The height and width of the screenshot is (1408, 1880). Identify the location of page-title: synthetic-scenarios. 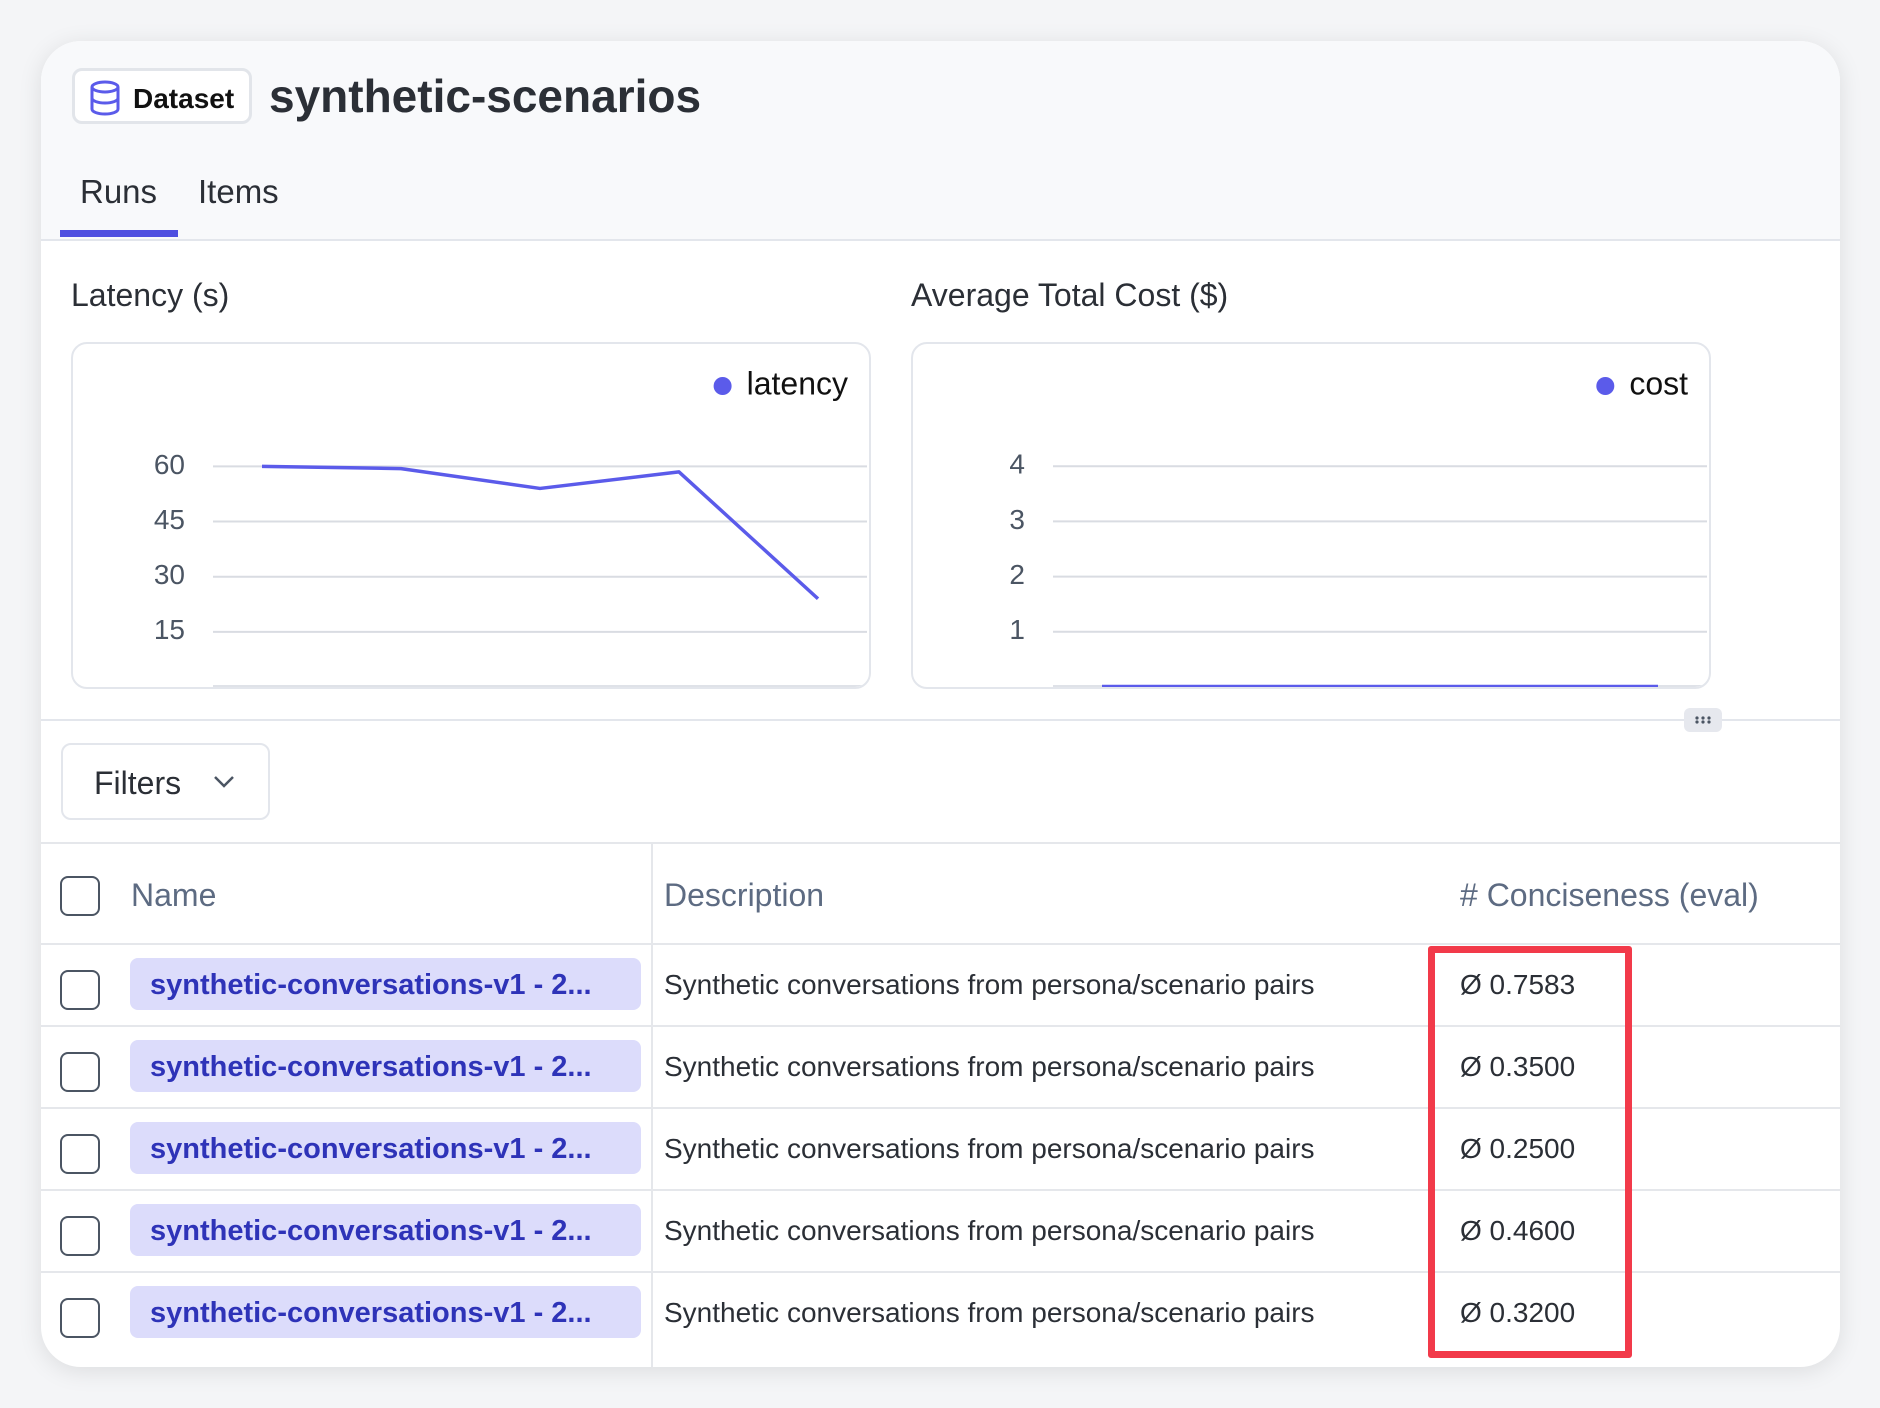
(485, 96).